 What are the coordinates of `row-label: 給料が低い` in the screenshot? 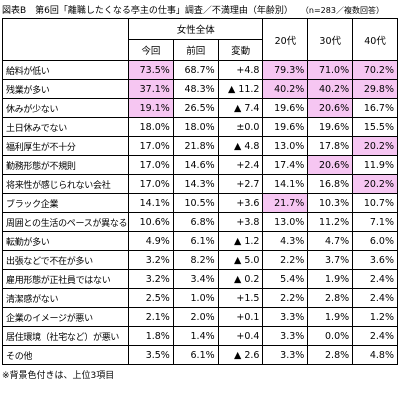 It's located at (65, 70).